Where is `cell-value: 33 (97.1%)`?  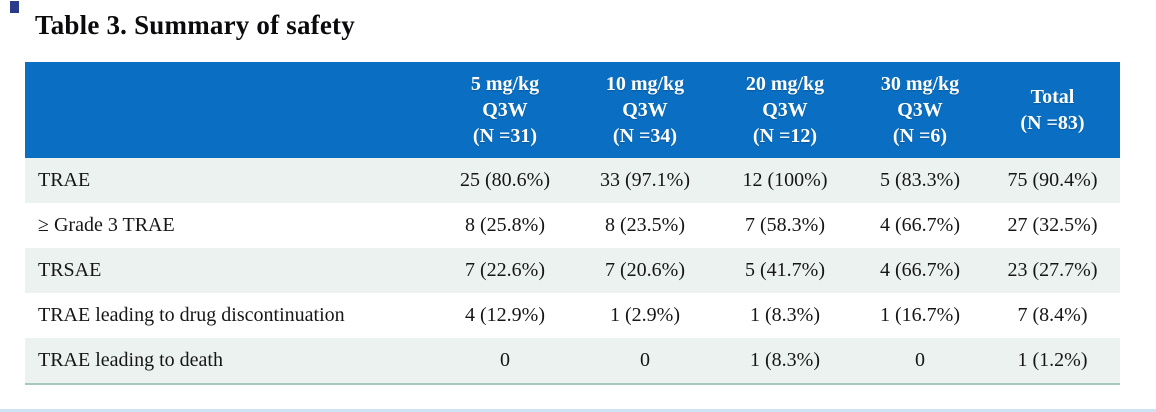
cell-value: 33 (97.1%) is located at coordinates (645, 180).